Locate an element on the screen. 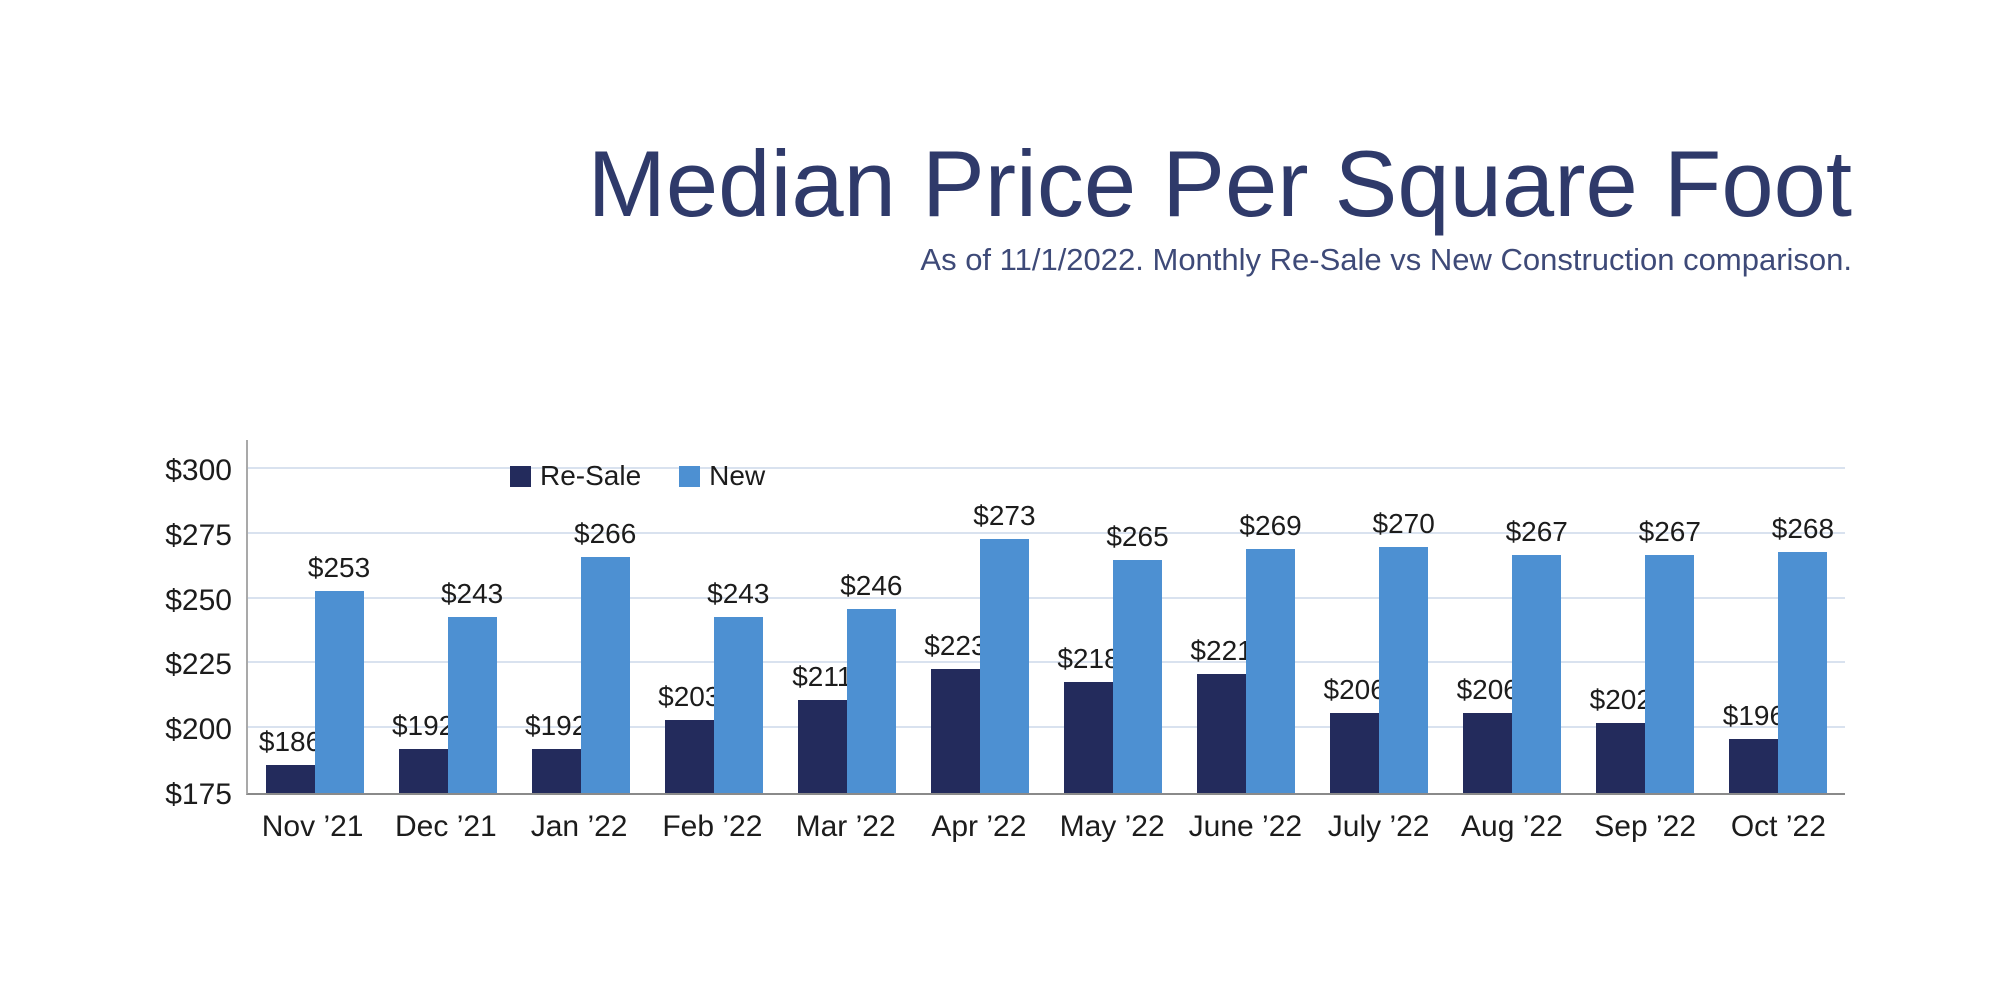 This screenshot has height=1000, width=2000. chart-title: Median Price Per Square Foot is located at coordinates (1219, 183).